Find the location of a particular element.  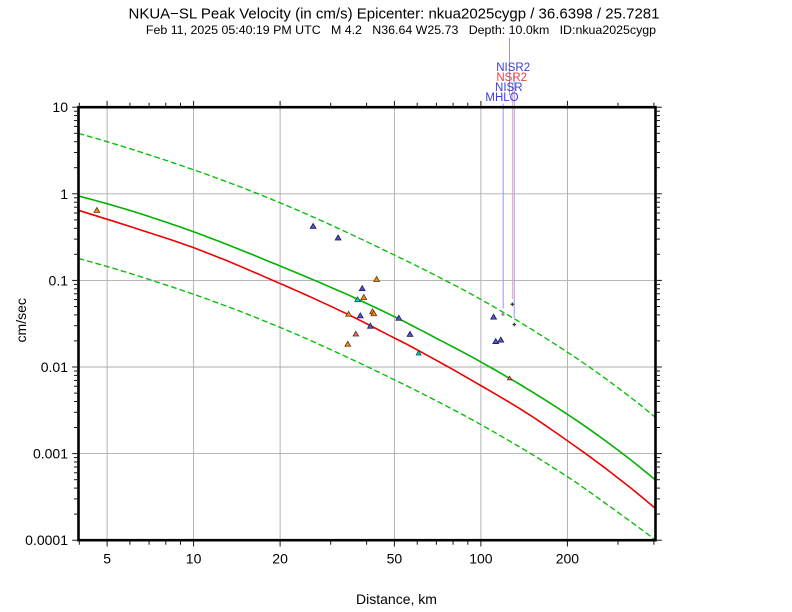

svg-text: 0.1 is located at coordinates (59, 280).